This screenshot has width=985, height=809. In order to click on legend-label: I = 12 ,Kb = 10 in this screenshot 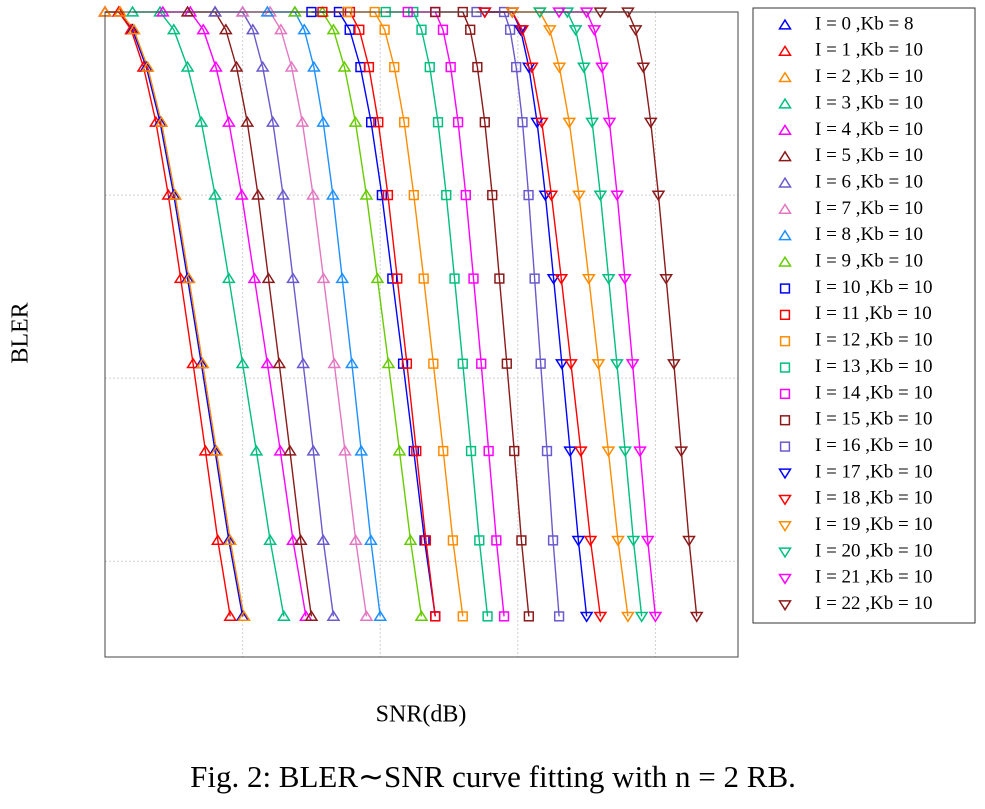, I will do `click(873, 340)`.